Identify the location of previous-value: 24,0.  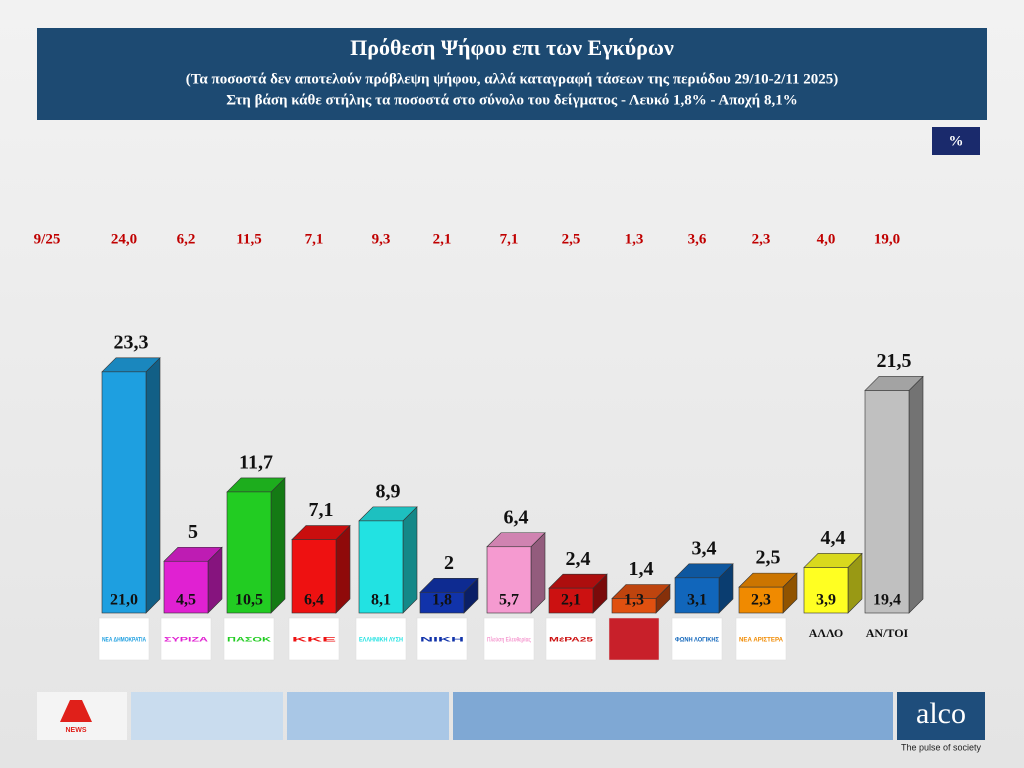
(124, 239).